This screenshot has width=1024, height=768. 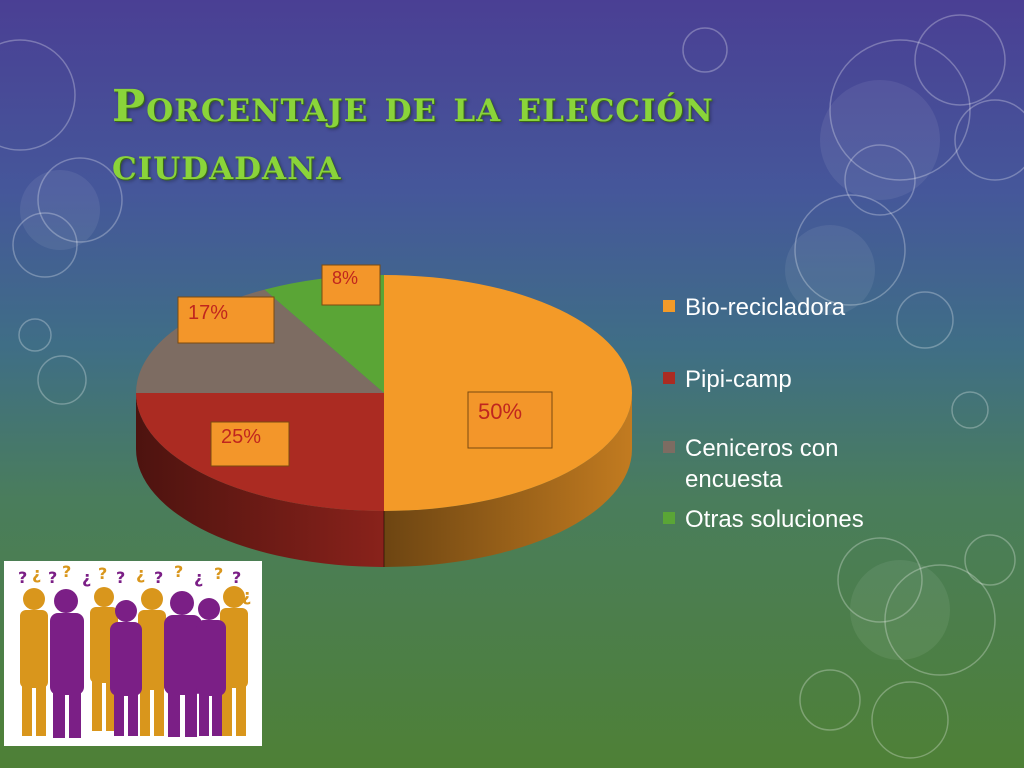 What do you see at coordinates (384, 539) in the screenshot?
I see `pie-edge` at bounding box center [384, 539].